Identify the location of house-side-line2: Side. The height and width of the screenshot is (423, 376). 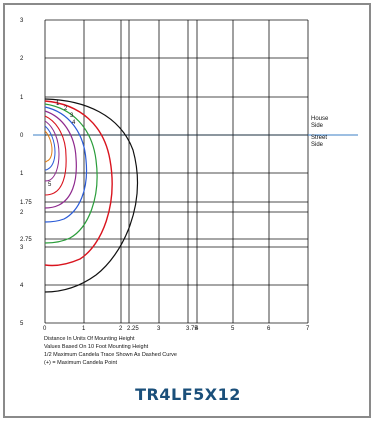
(317, 126).